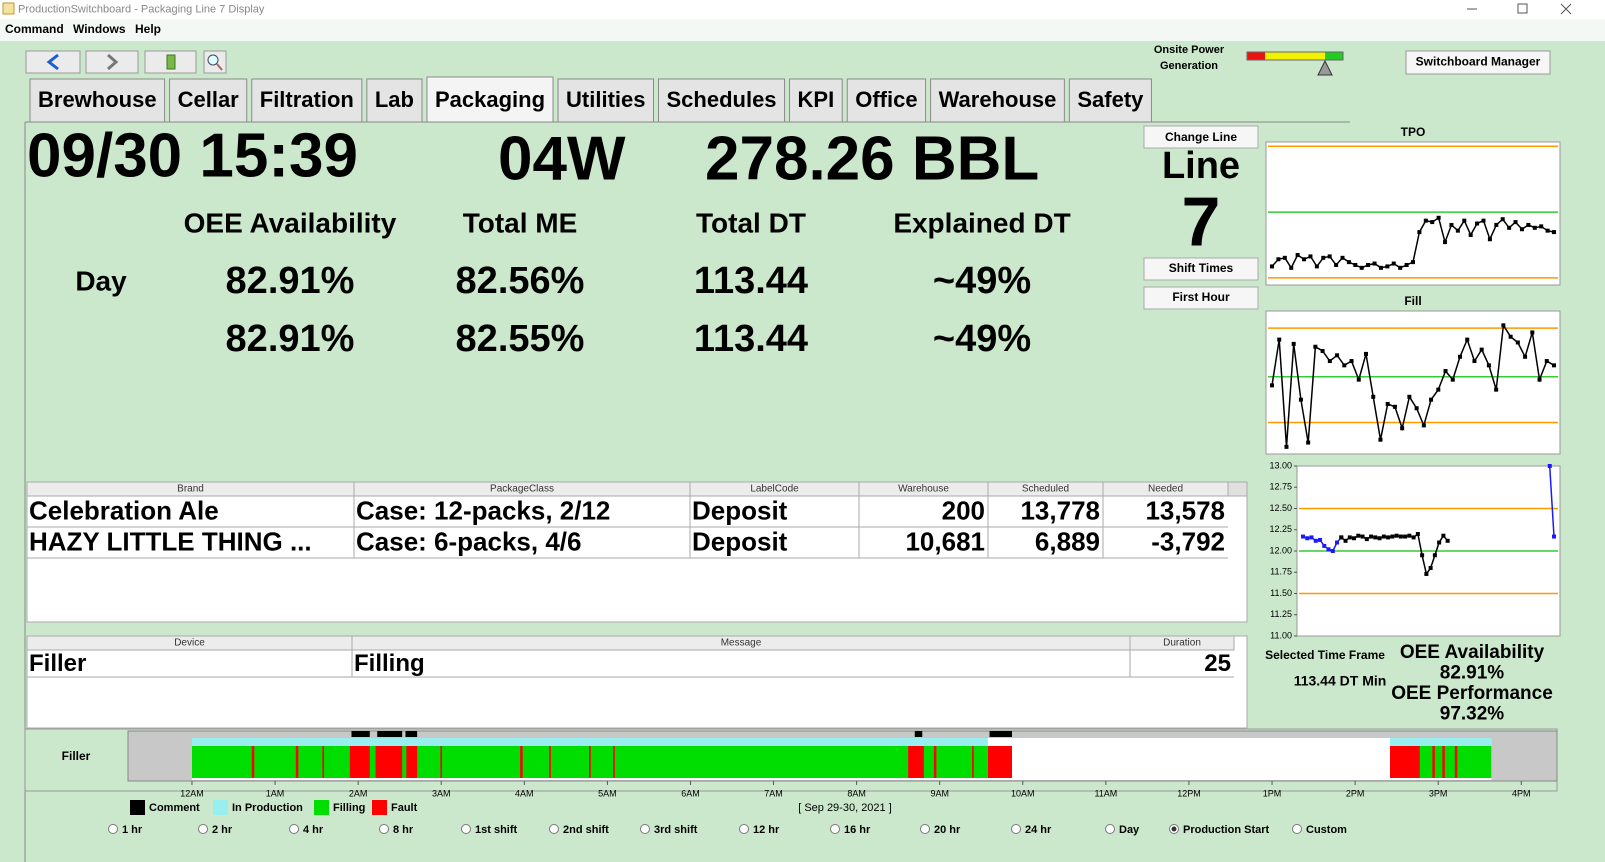  Describe the element at coordinates (1226, 830) in the screenshot. I see `radio-label: Production Start` at that location.